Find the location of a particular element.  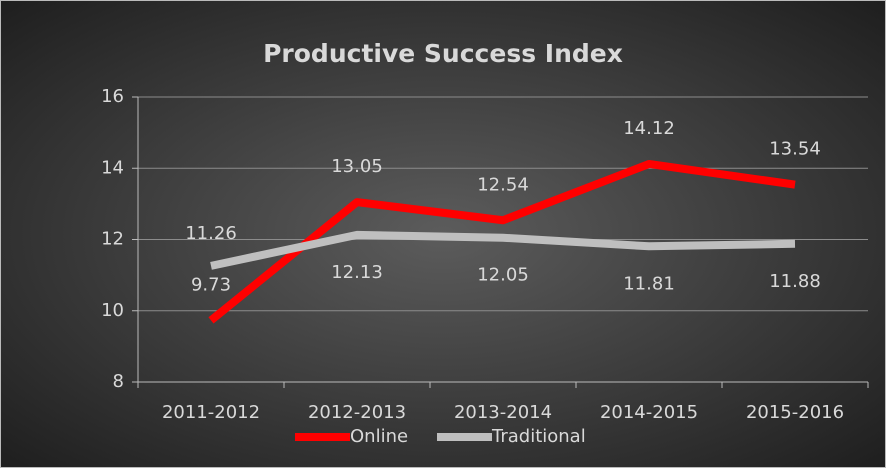

legend-label: Traditional is located at coordinates (538, 436).